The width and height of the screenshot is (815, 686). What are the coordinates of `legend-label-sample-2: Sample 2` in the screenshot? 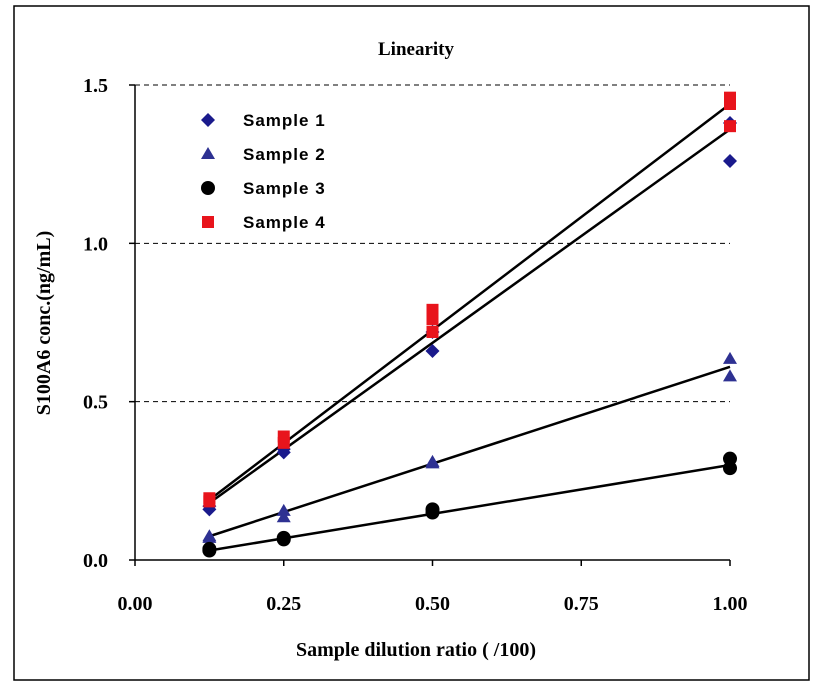 It's located at (284, 154).